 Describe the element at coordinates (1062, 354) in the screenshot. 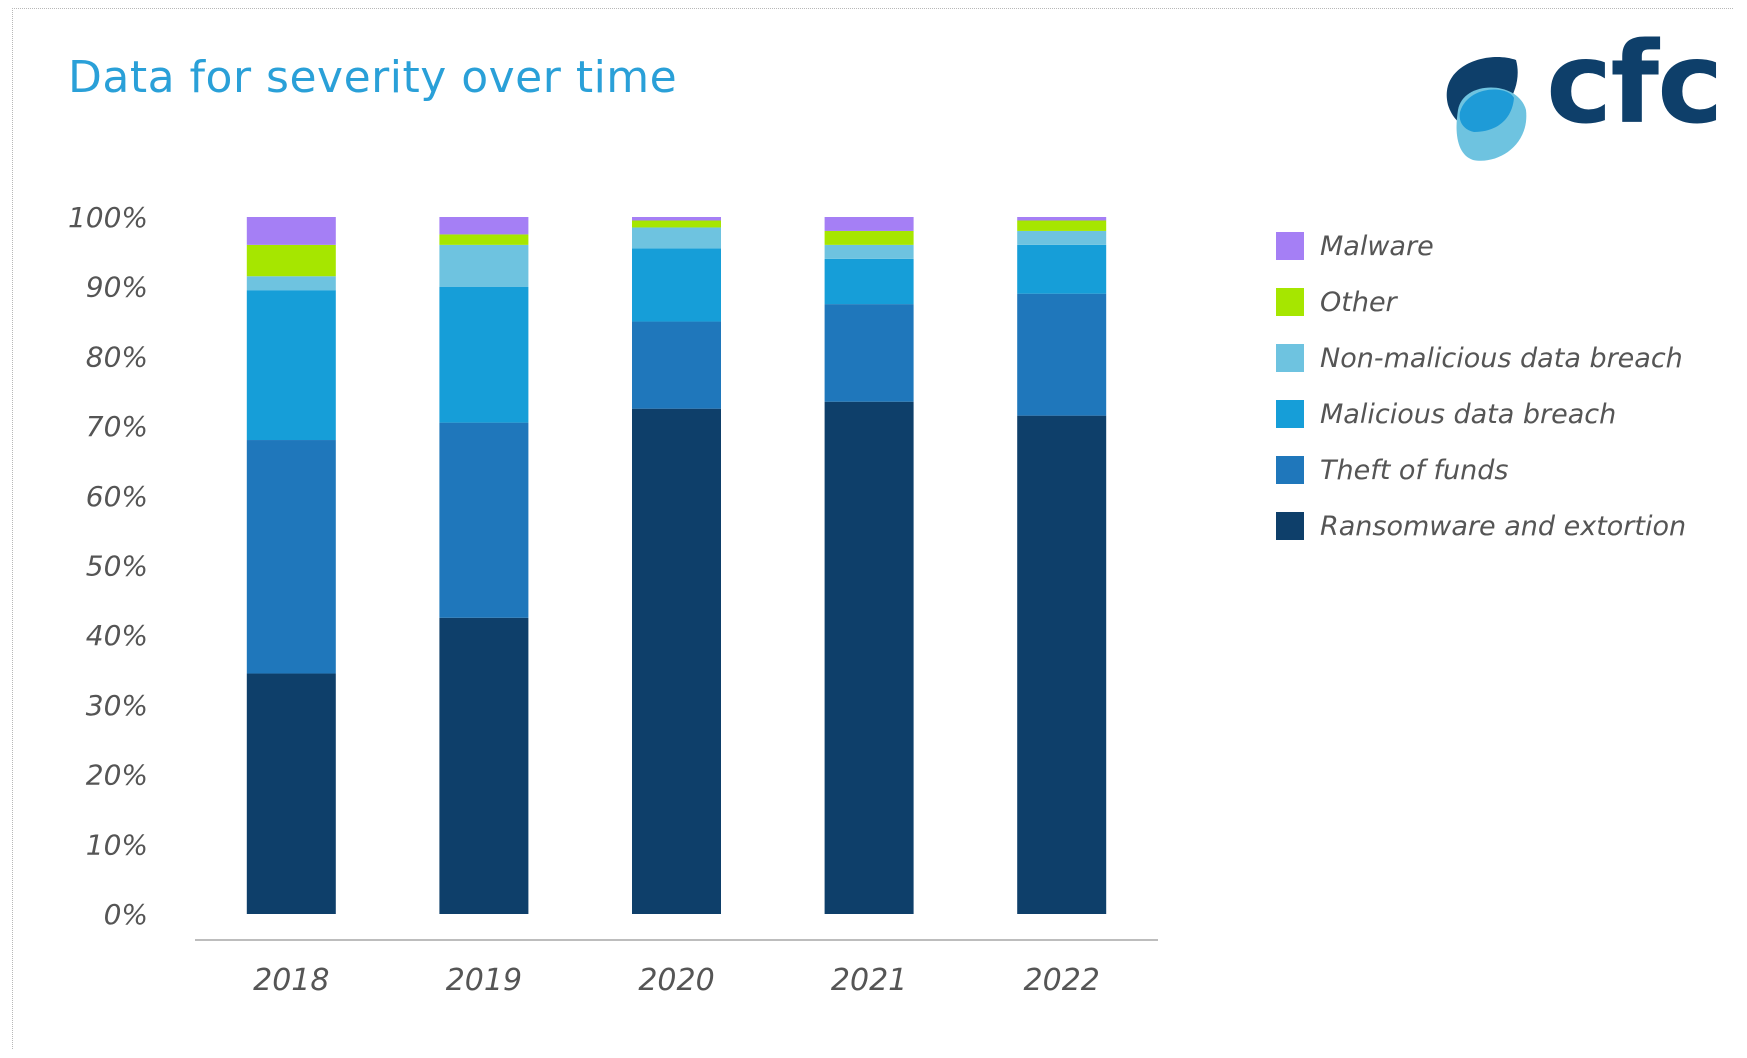

I see `bar-segment-theft-of-funds-2022` at that location.